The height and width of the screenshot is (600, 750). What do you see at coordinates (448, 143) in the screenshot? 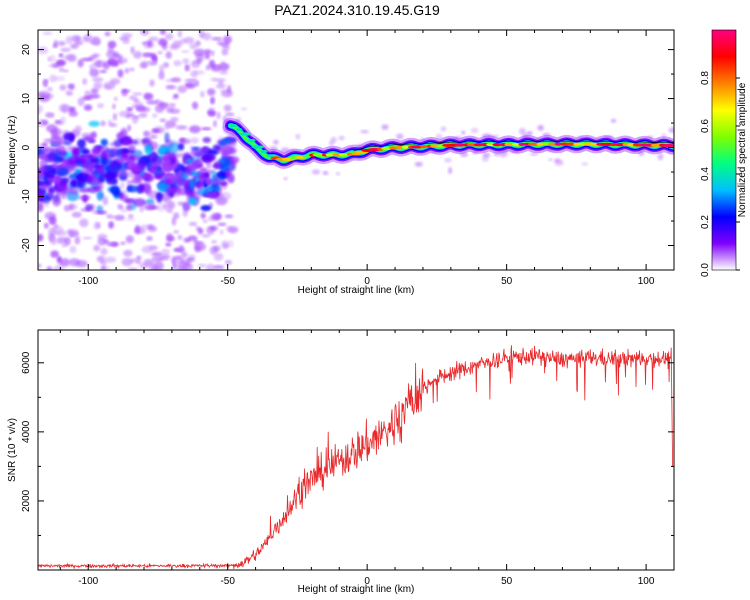
I see `spectrogram-ridge` at bounding box center [448, 143].